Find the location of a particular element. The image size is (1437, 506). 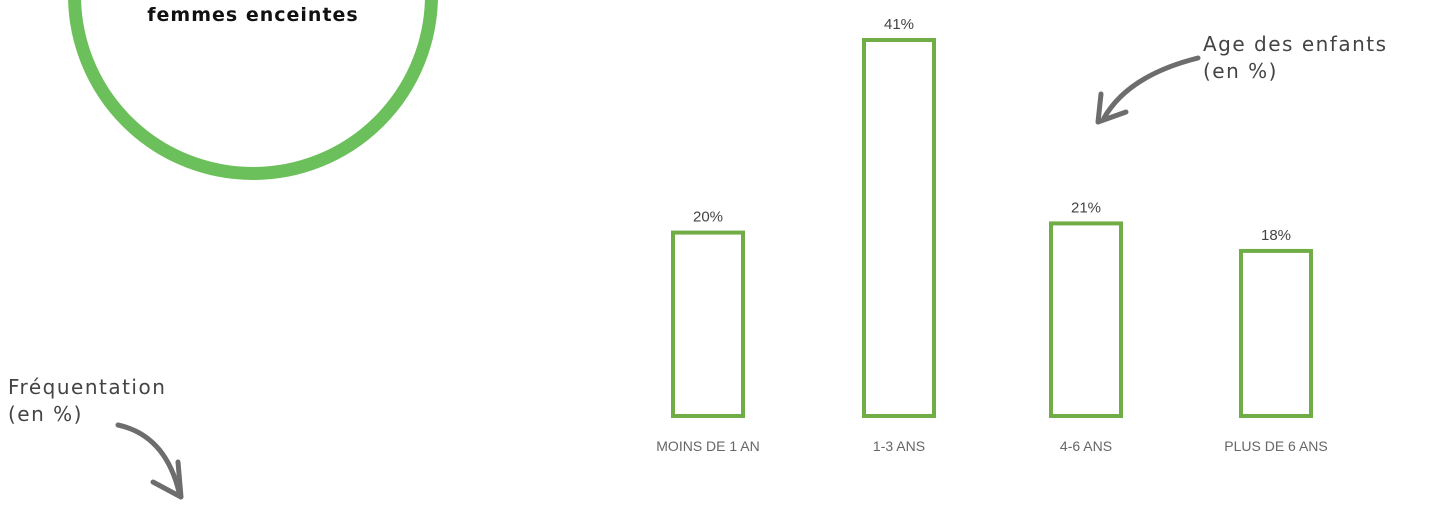

category-label-2: 4-6 ANS is located at coordinates (1086, 446).